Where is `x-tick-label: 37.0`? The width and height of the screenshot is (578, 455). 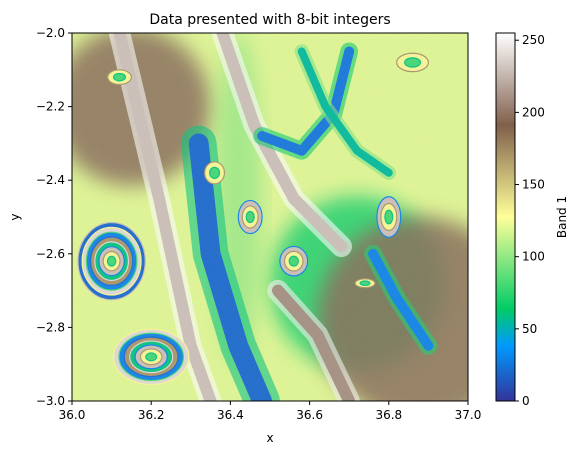 x-tick-label: 37.0 is located at coordinates (468, 415).